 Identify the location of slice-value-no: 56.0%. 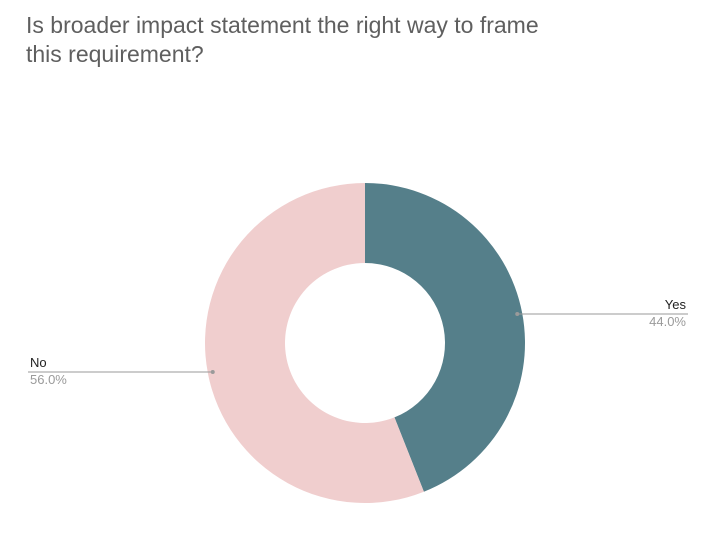
(48, 379).